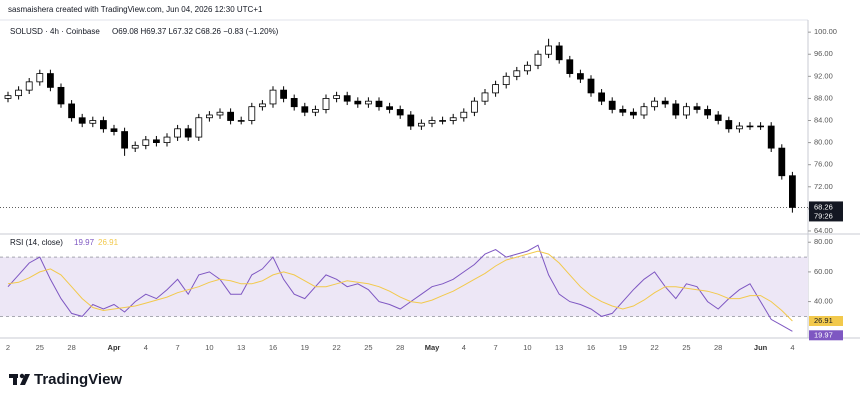  I want to click on y-tick-label: 76.00, so click(823, 164).